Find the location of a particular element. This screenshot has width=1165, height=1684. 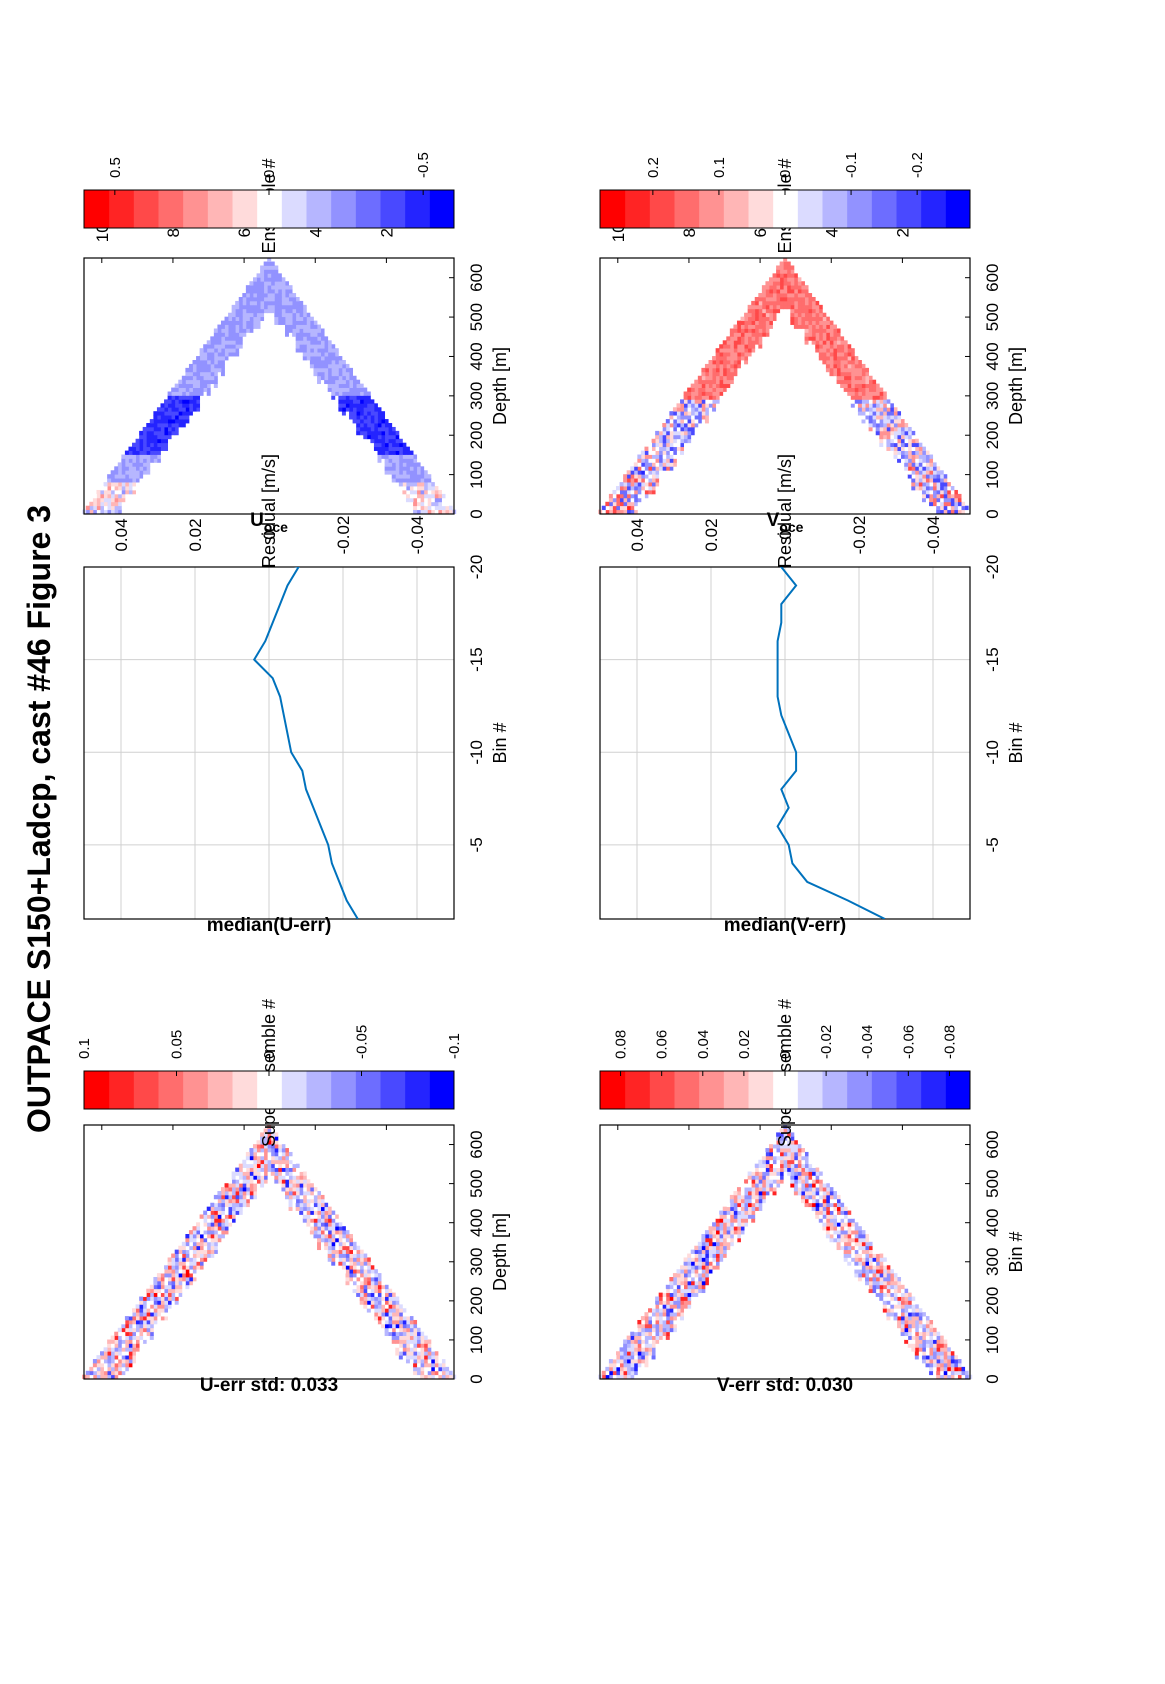

u-err-title: U-err std: 0.033 is located at coordinates (269, 1385).